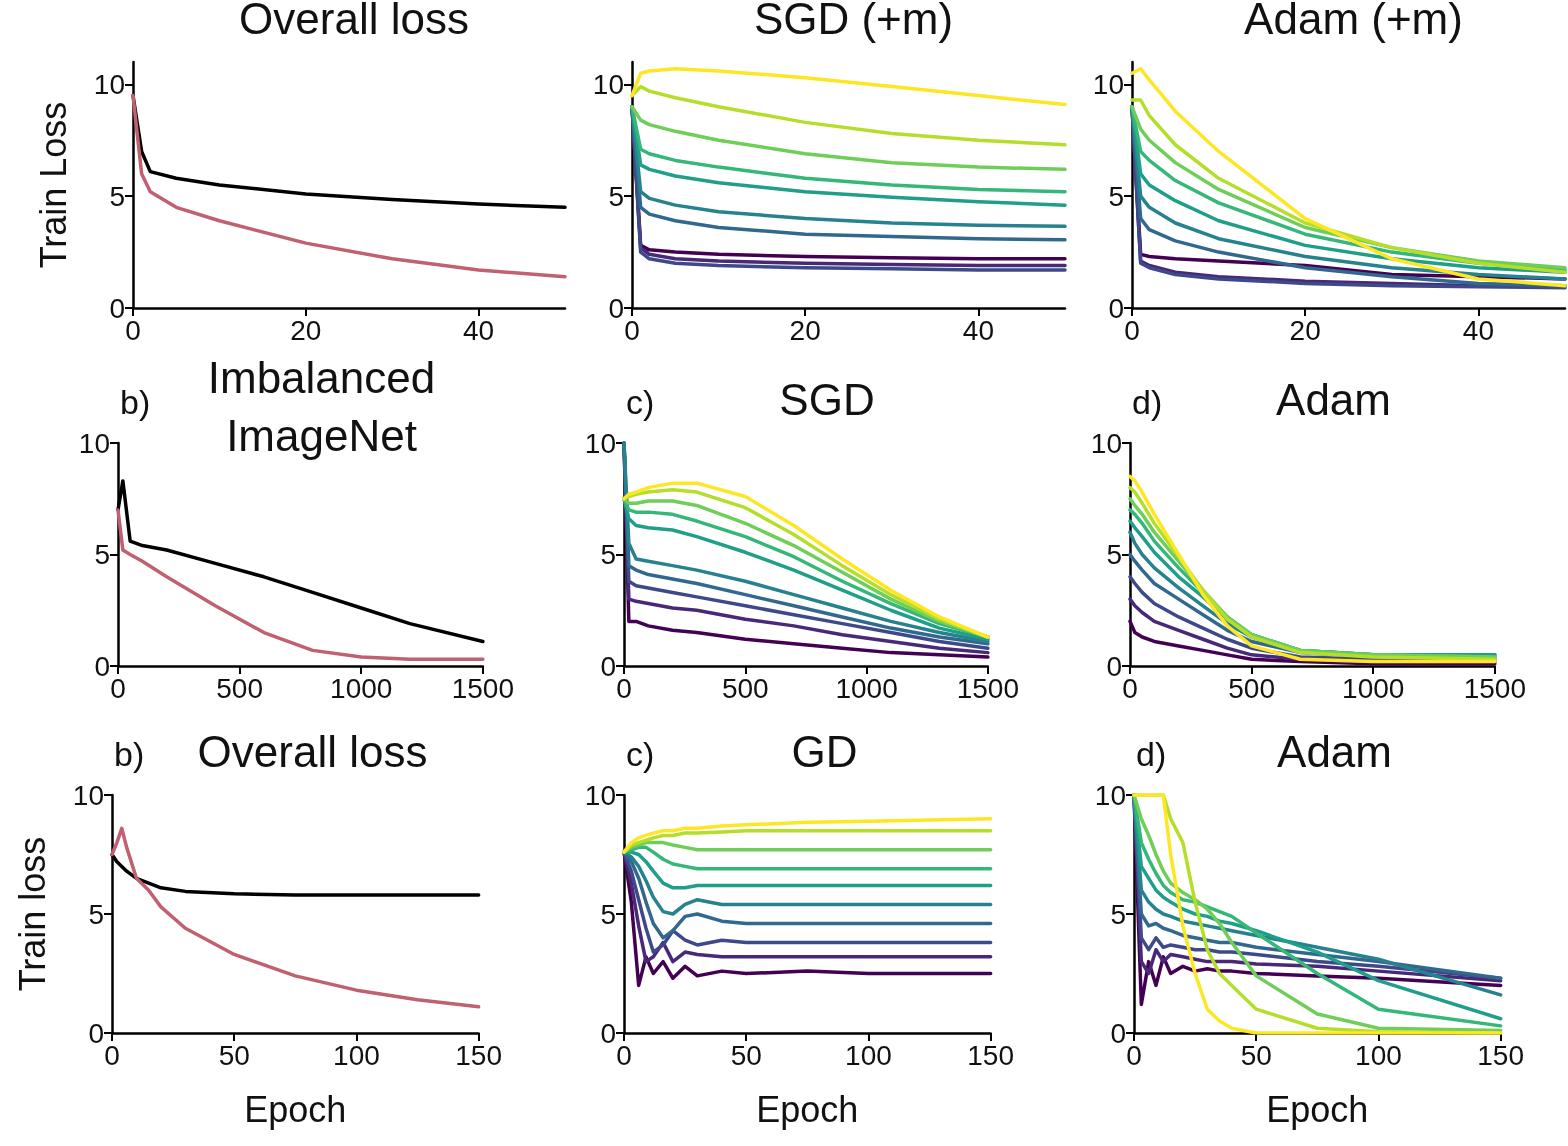  I want to click on chart-title: SGD (+m), so click(853, 21).